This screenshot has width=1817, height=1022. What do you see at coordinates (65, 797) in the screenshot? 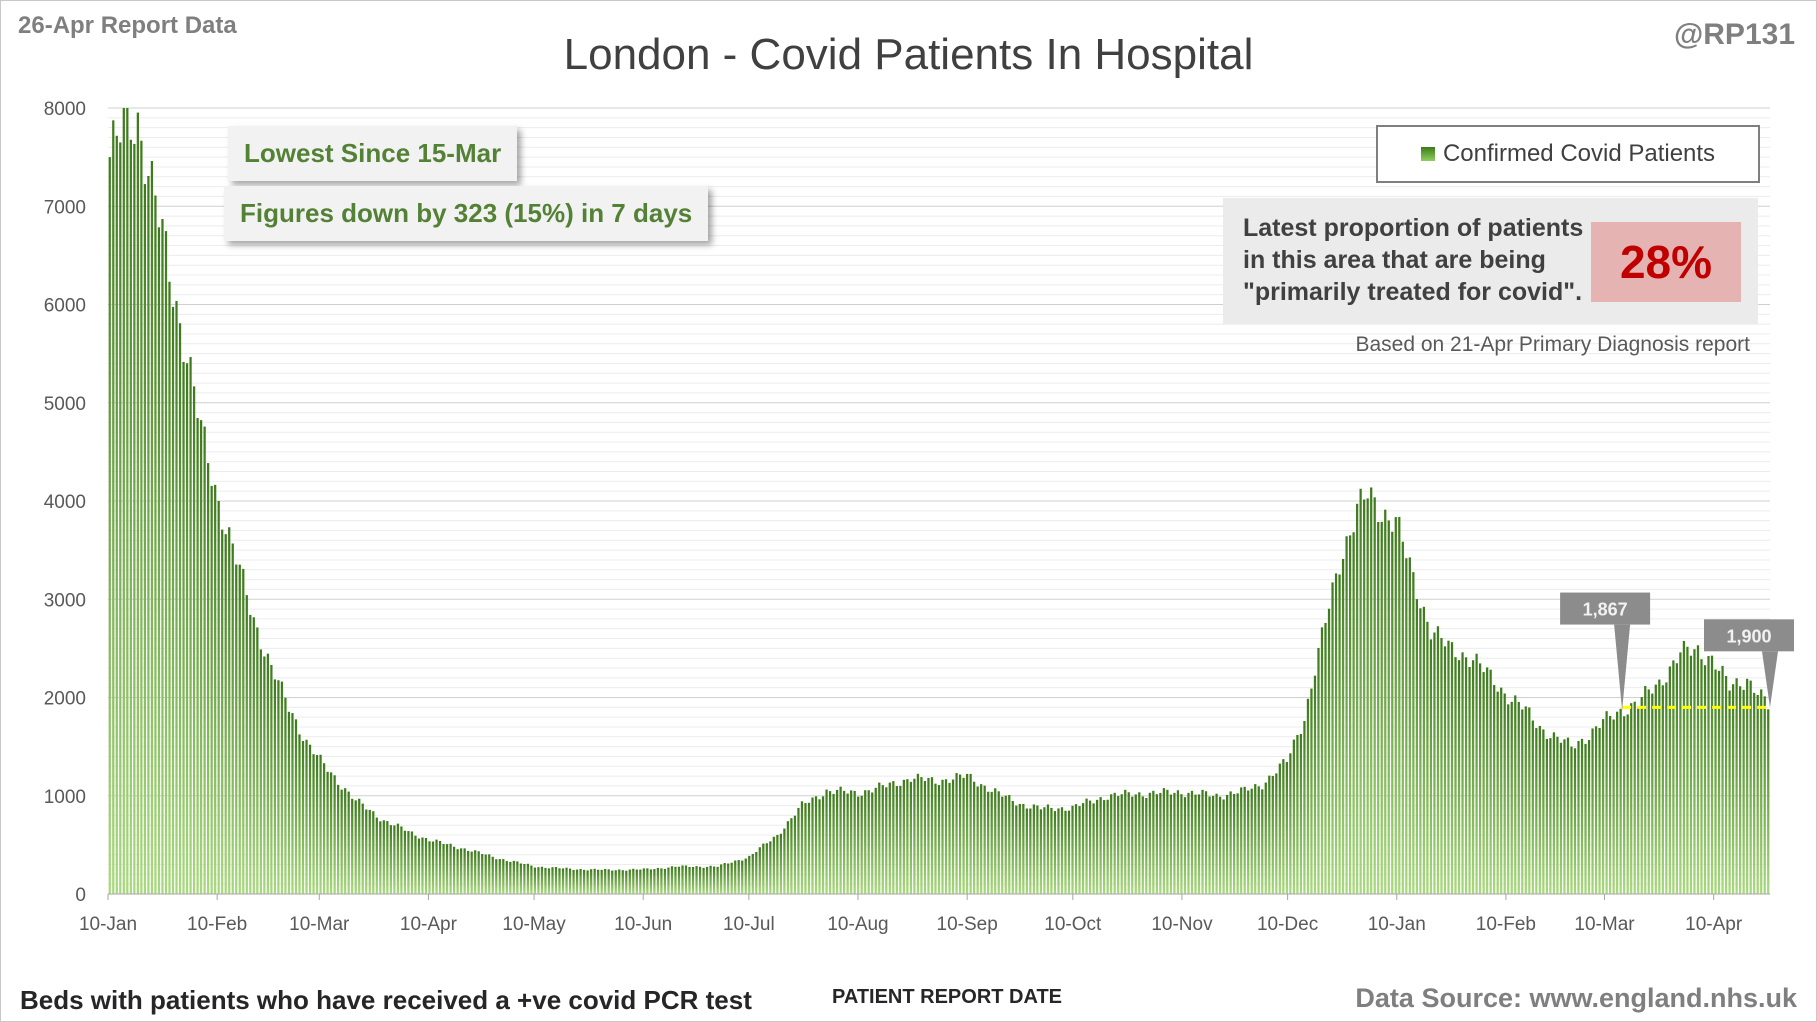
I see `y-tick-label: 1000` at bounding box center [65, 797].